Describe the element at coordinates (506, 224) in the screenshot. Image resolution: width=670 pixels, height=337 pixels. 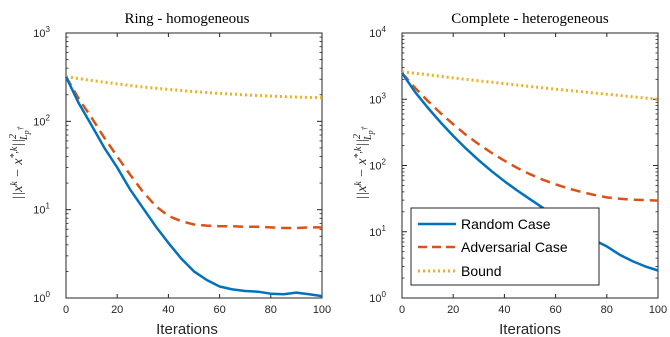
I see `legend-label-random: Random Case` at that location.